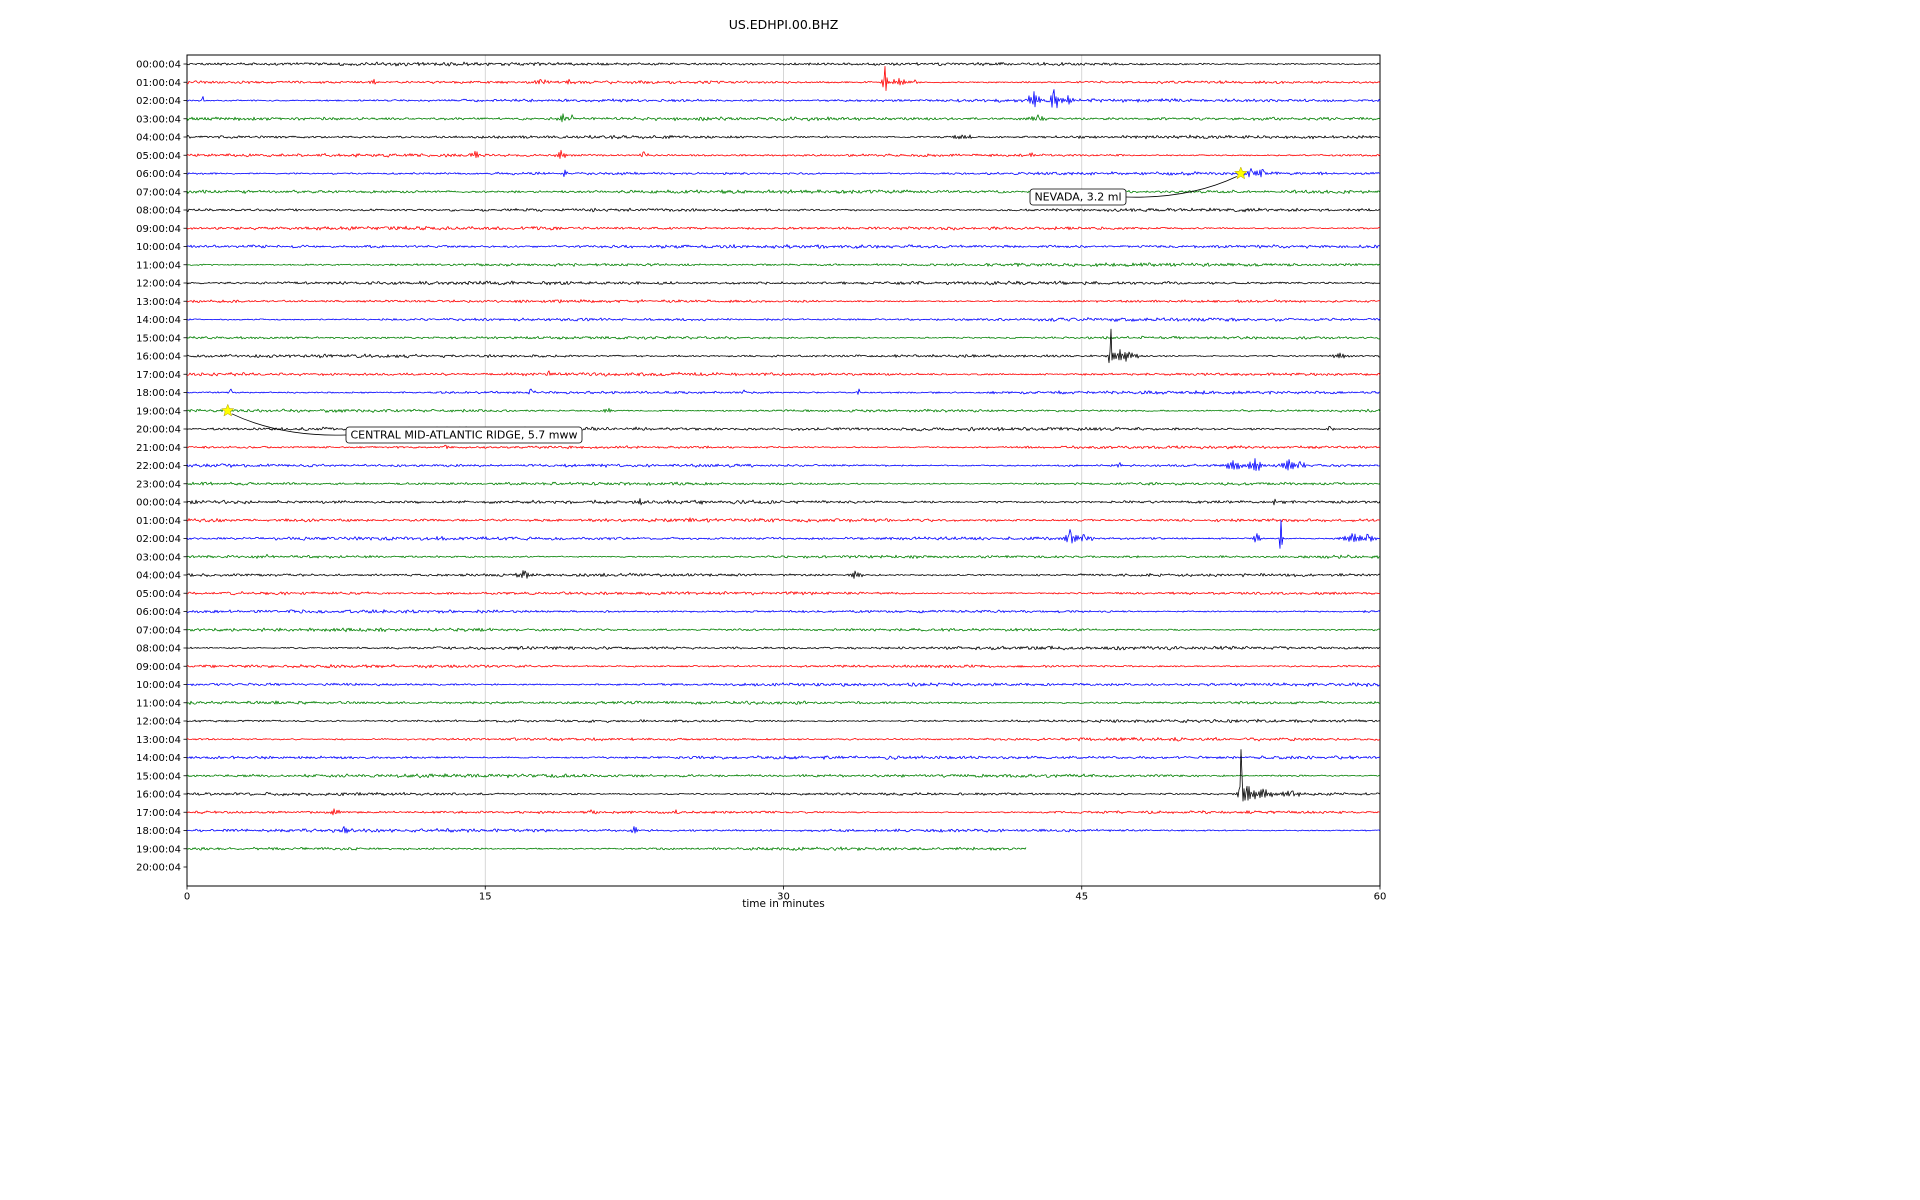  I want to click on x-tick-label: 45, so click(1081, 897).